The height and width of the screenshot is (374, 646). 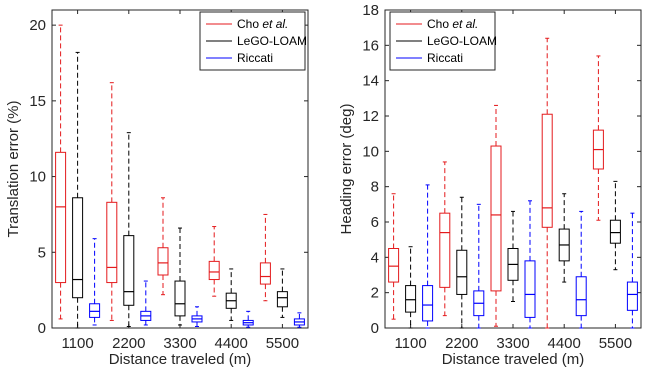 What do you see at coordinates (37, 101) in the screenshot?
I see `y-tick-label: 15` at bounding box center [37, 101].